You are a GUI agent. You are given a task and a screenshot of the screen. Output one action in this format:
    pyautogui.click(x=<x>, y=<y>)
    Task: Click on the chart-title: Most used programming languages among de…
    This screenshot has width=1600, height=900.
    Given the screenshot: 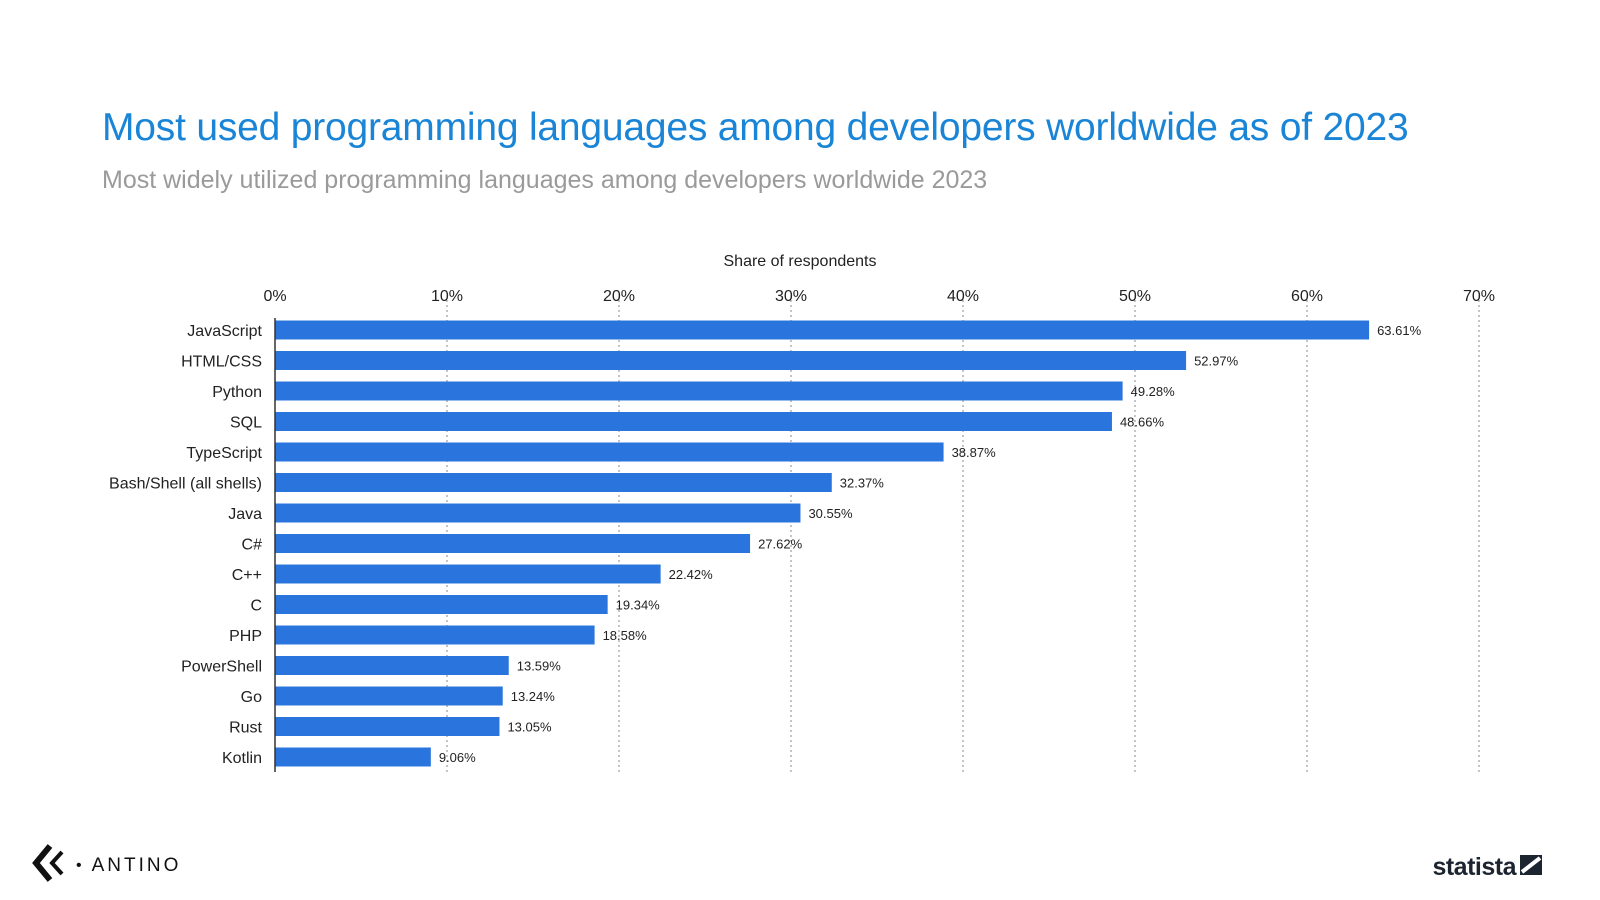 What is the action you would take?
    pyautogui.click(x=755, y=127)
    